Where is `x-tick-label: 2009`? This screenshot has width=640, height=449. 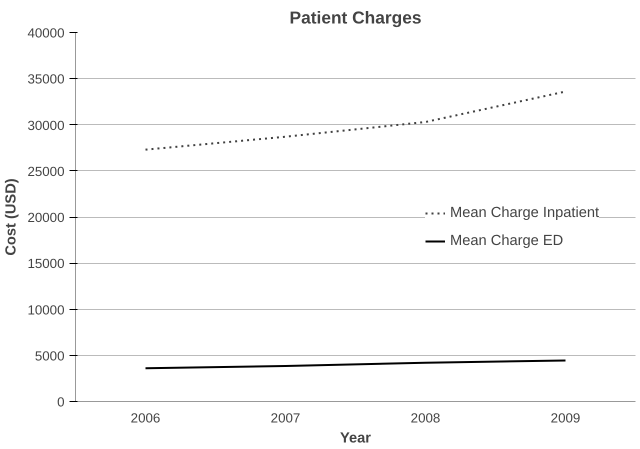 x-tick-label: 2009 is located at coordinates (565, 418).